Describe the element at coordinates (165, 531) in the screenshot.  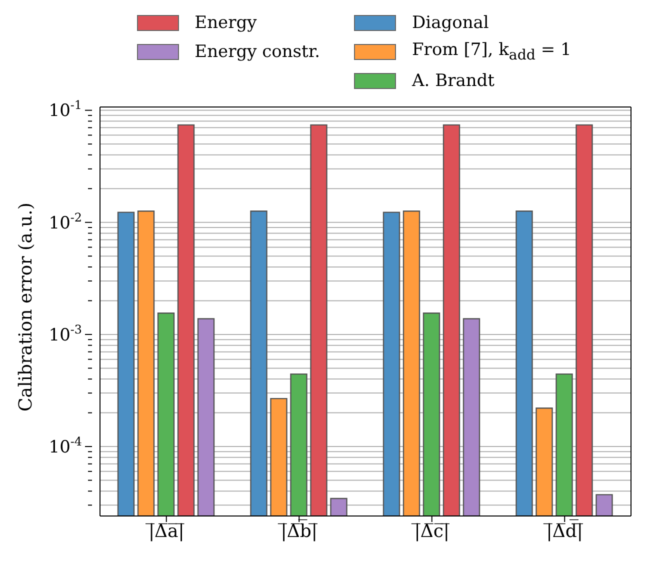
I see `x-tick-label: |̅Δ̅a̅|̅` at that location.